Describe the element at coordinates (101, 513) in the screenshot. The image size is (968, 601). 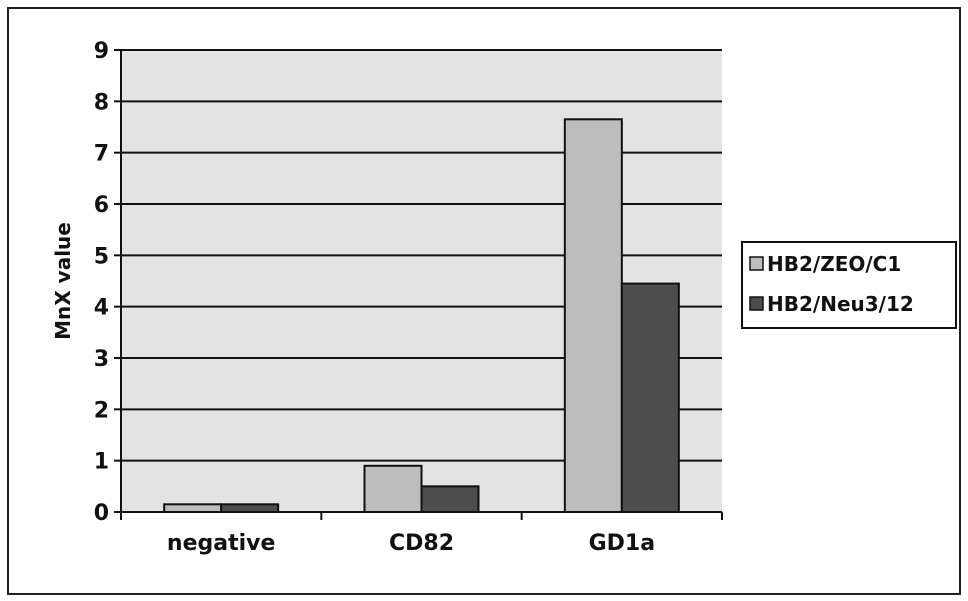
I see `y-tick-label: 0` at that location.